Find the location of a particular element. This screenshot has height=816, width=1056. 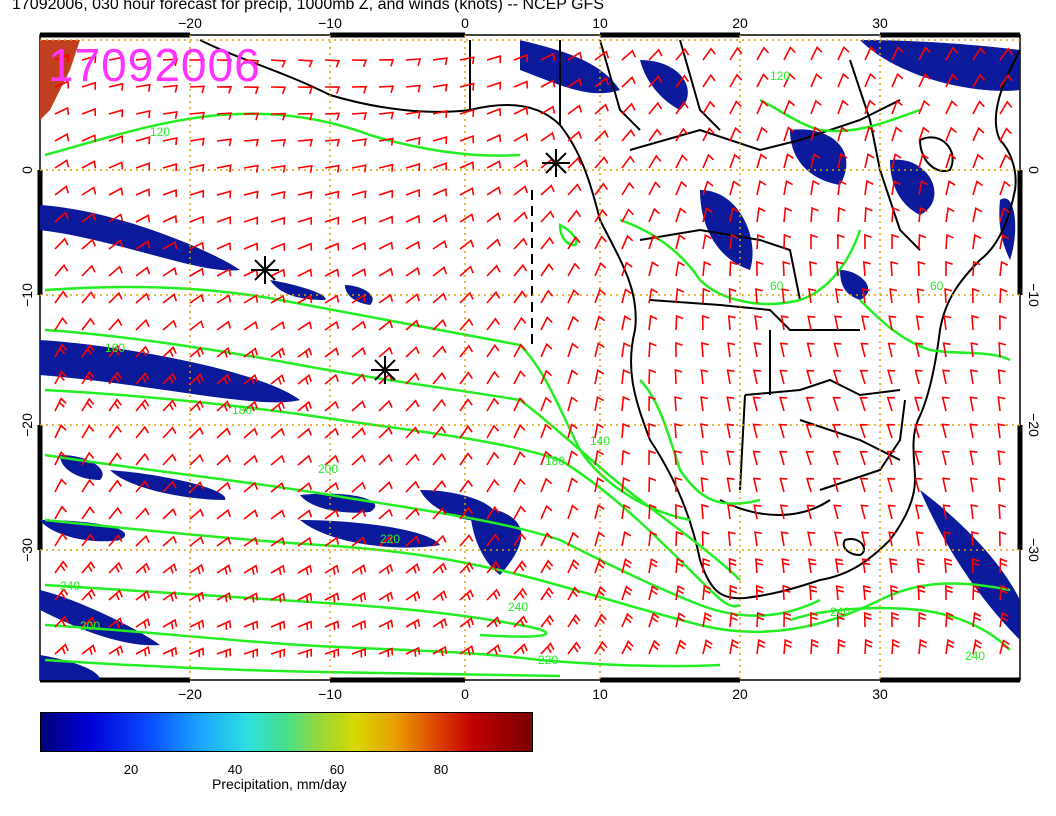

contour-label: 160 is located at coordinates (115, 348).